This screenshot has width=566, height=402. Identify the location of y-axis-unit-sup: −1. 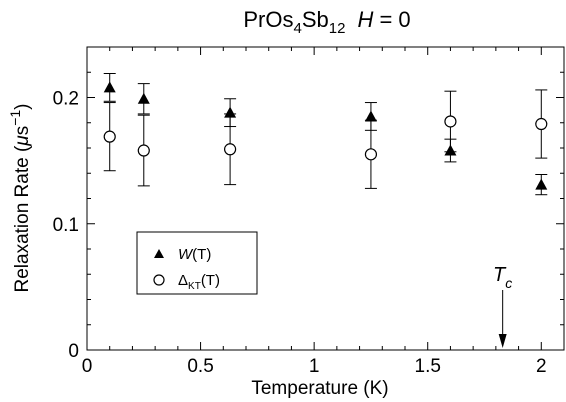
(15, 118).